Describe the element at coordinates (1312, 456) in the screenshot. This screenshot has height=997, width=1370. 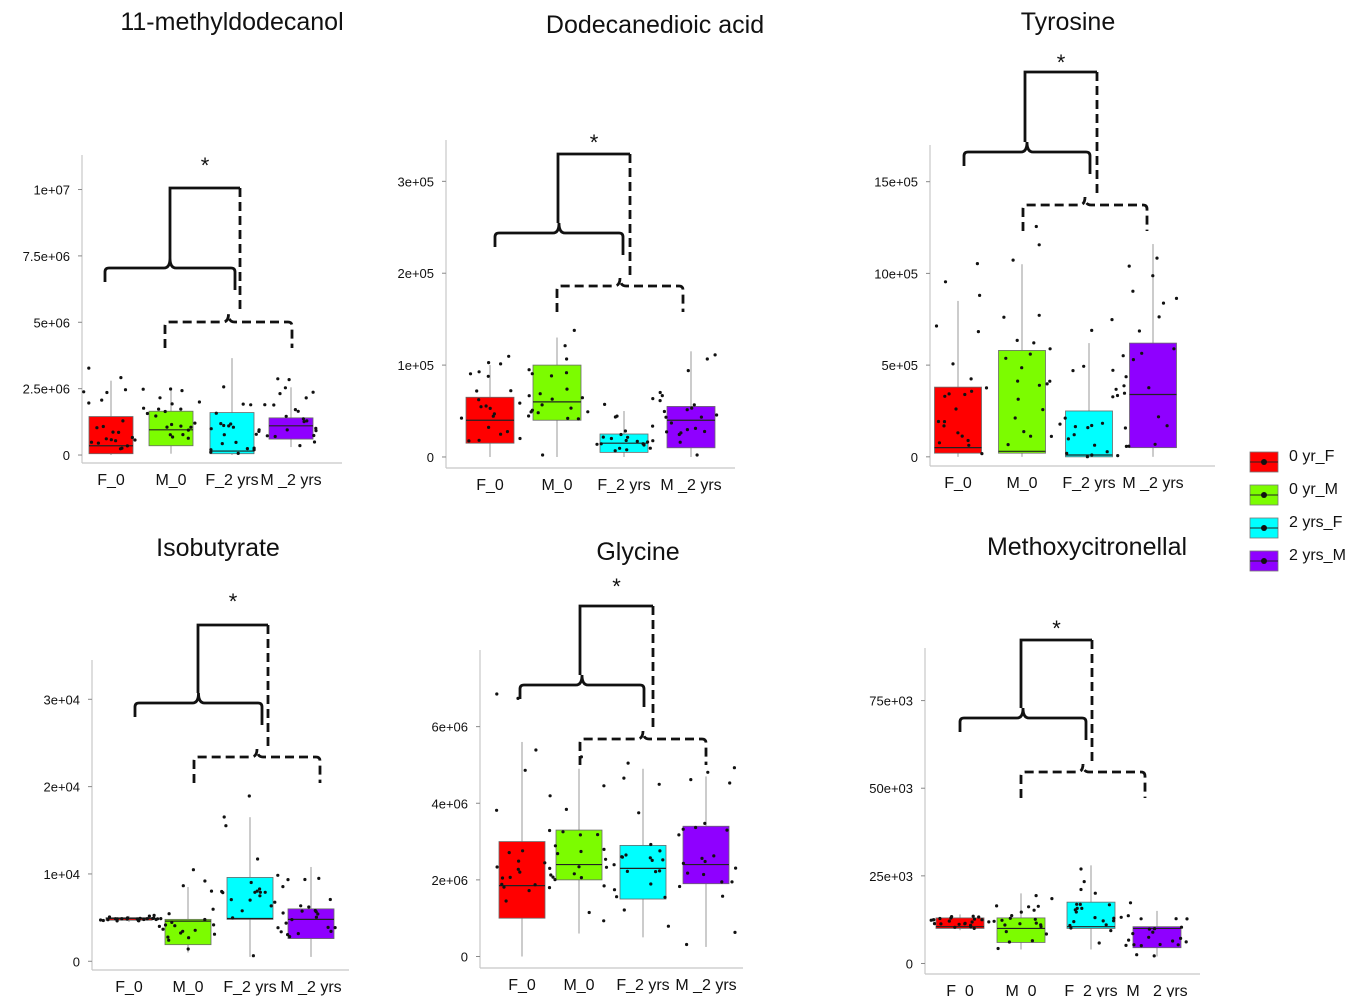
I see `legend-label: 0 yr_F` at that location.